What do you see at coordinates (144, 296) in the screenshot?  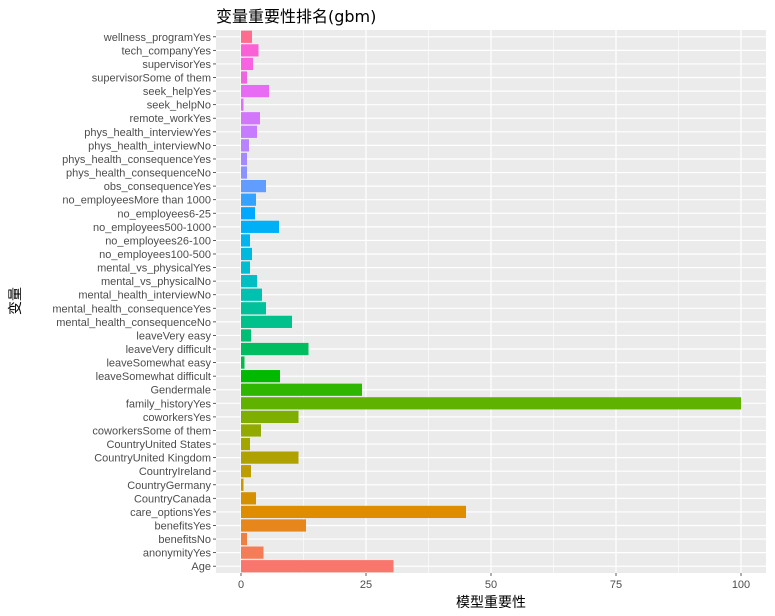 I see `y-tick-label: mental_health_interviewNo` at bounding box center [144, 296].